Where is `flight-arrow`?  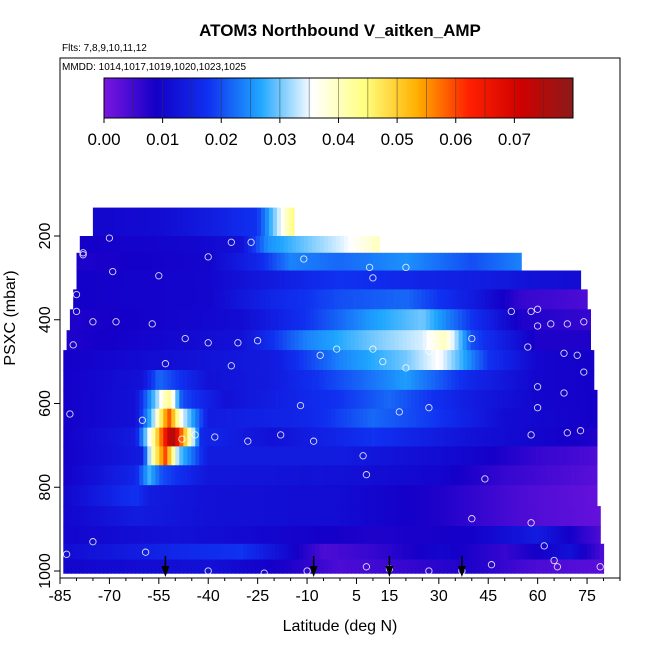 flight-arrow is located at coordinates (165, 566).